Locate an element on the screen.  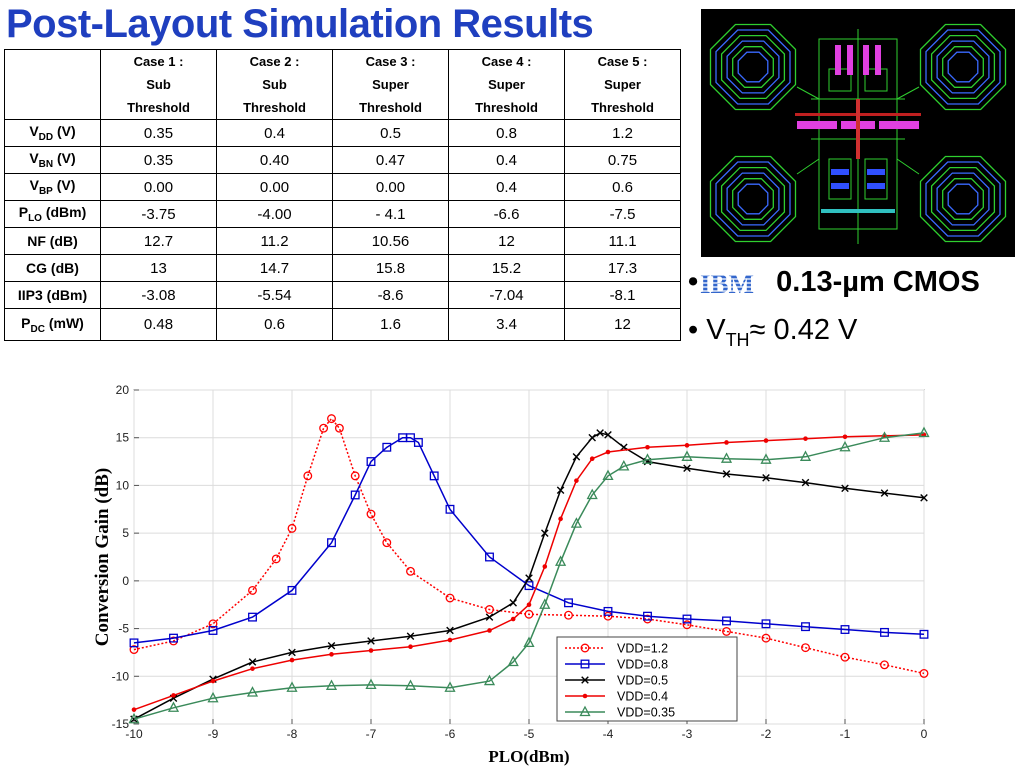
row-label-subscript: DD is located at coordinates (46, 137).